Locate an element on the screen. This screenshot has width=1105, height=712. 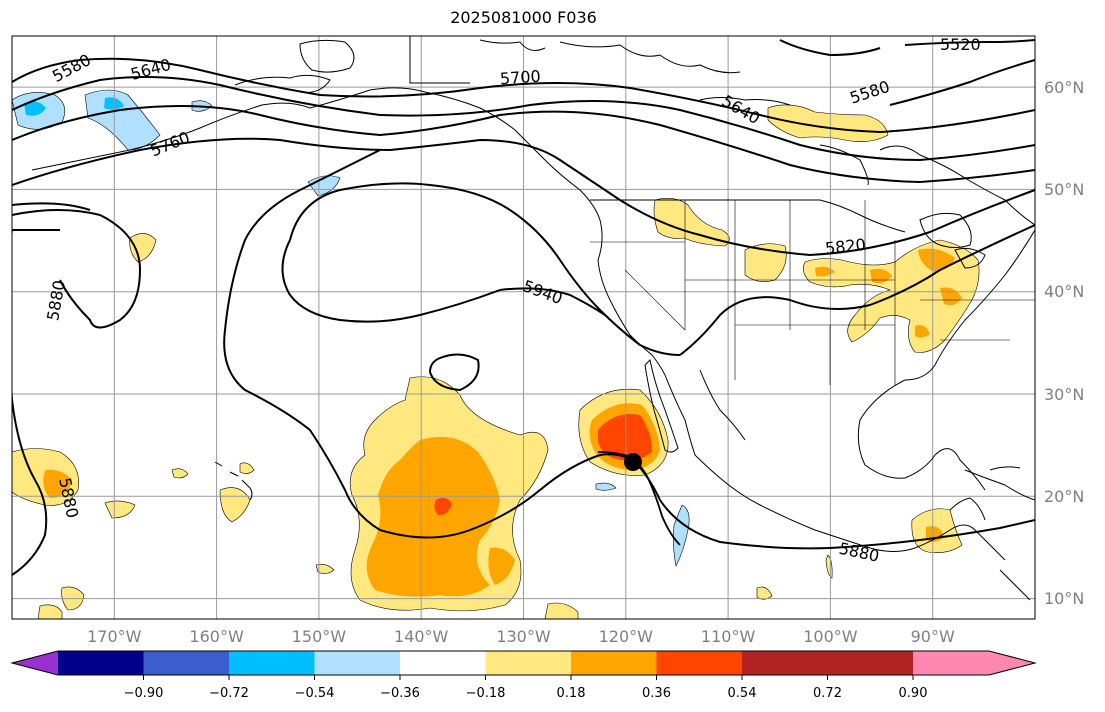
storm-track is located at coordinates (639, 498).